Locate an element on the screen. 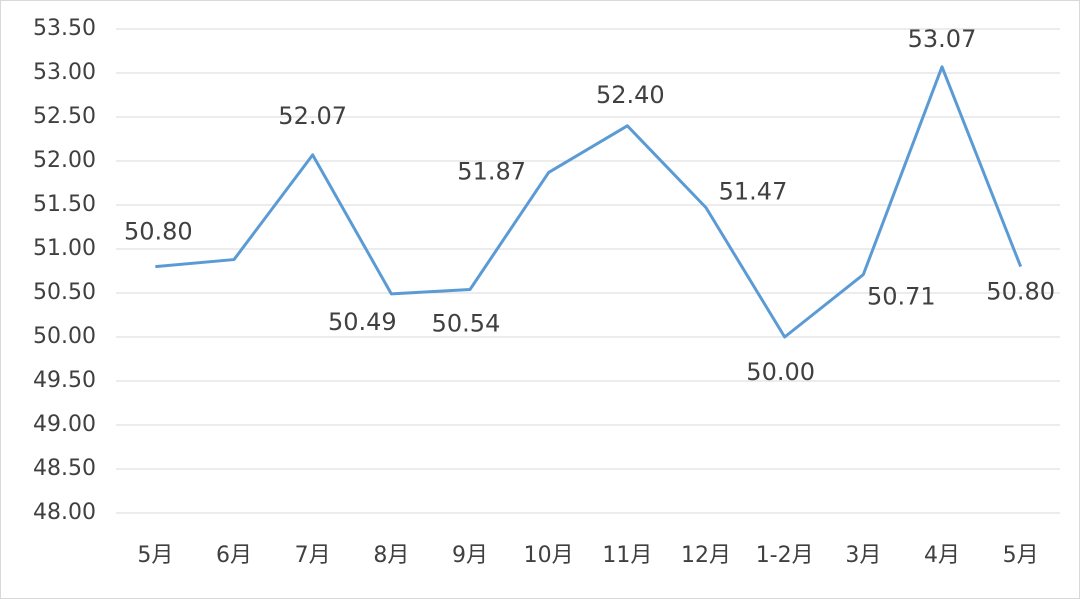 The image size is (1080, 599). y-tick-label: 51.50 is located at coordinates (64, 204).